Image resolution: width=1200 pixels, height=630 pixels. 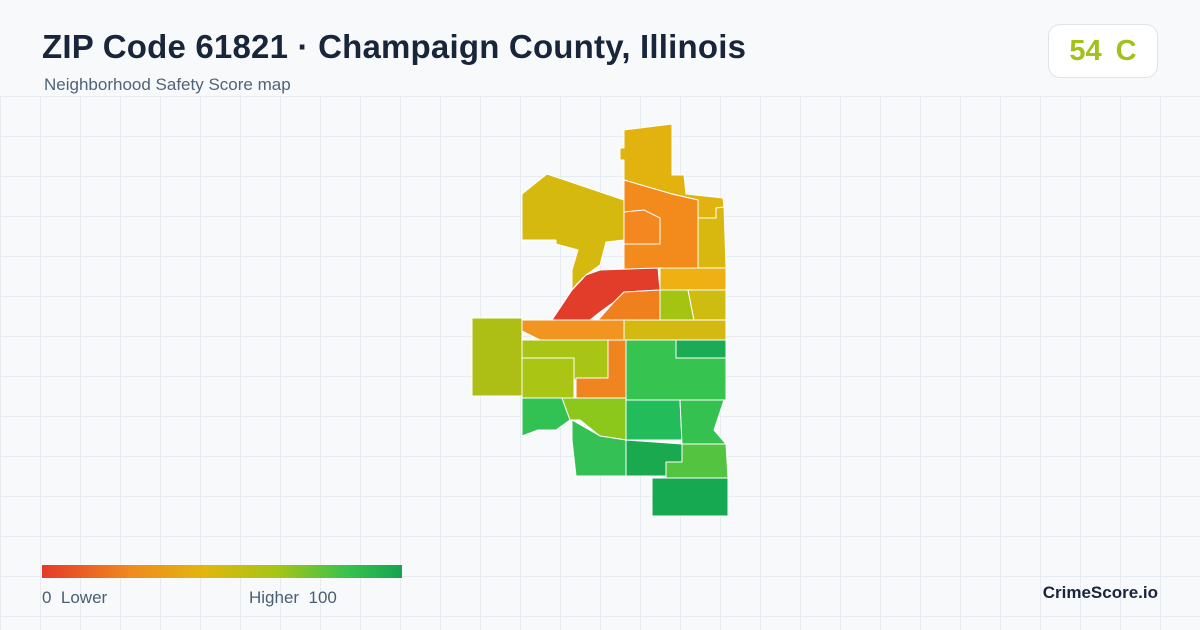 I want to click on legend-gradient-bar, so click(x=222, y=571).